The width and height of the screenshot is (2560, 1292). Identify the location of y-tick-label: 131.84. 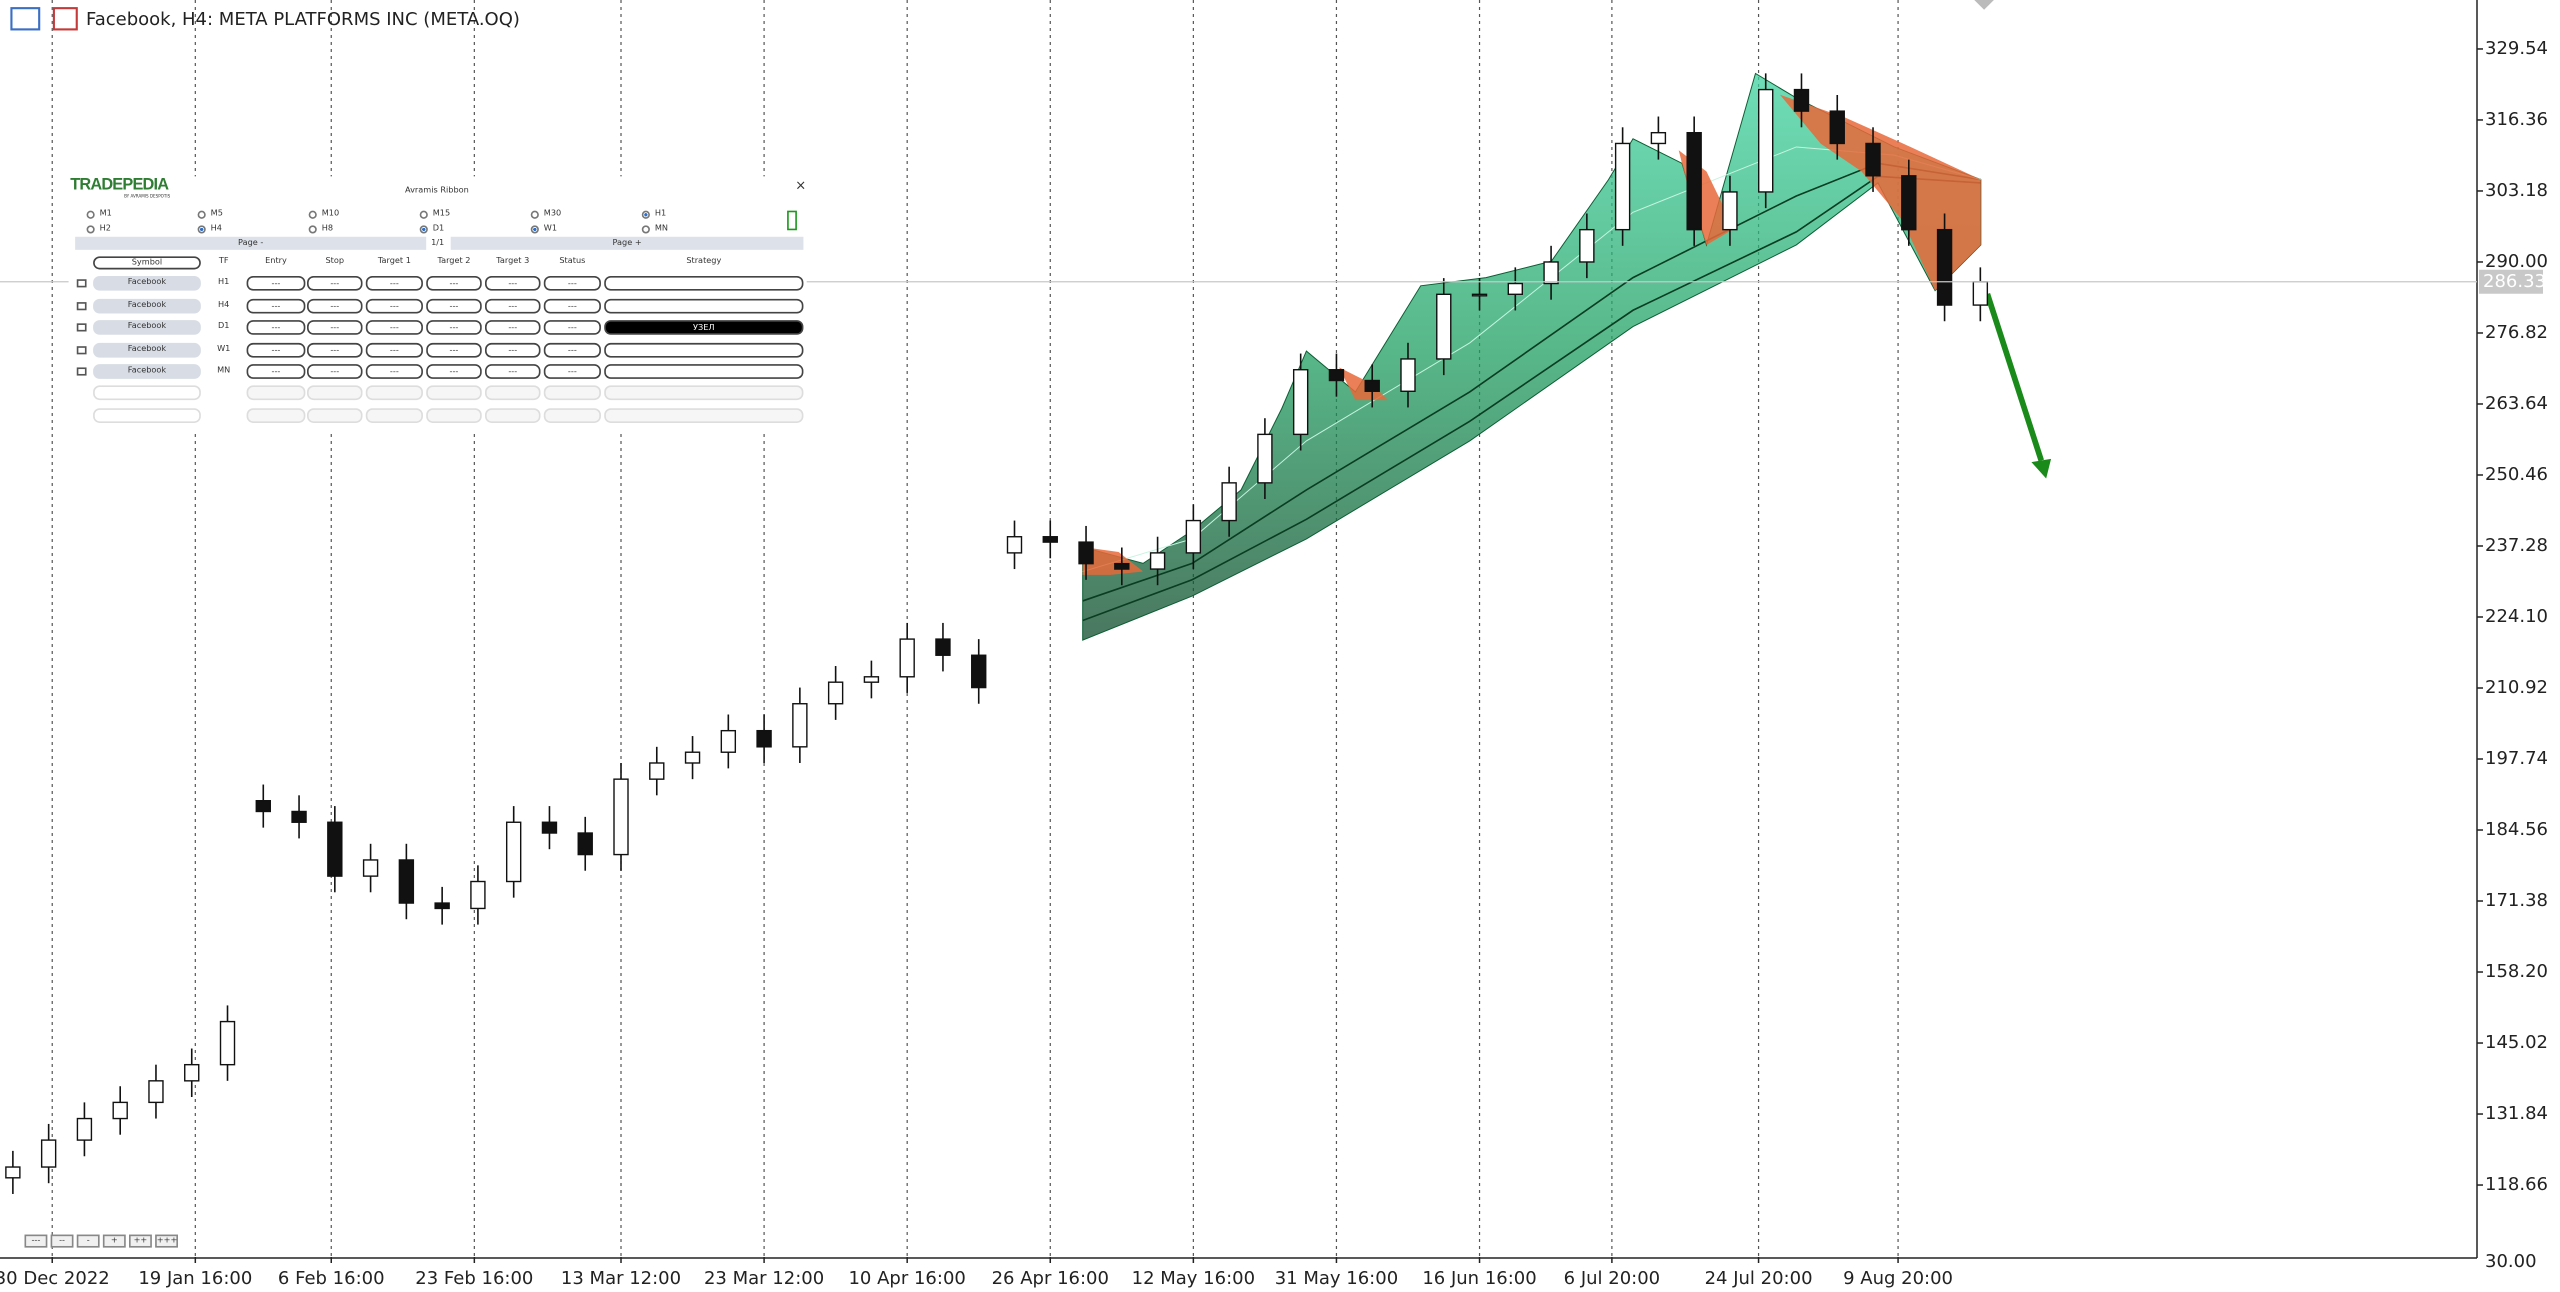
(2516, 1113).